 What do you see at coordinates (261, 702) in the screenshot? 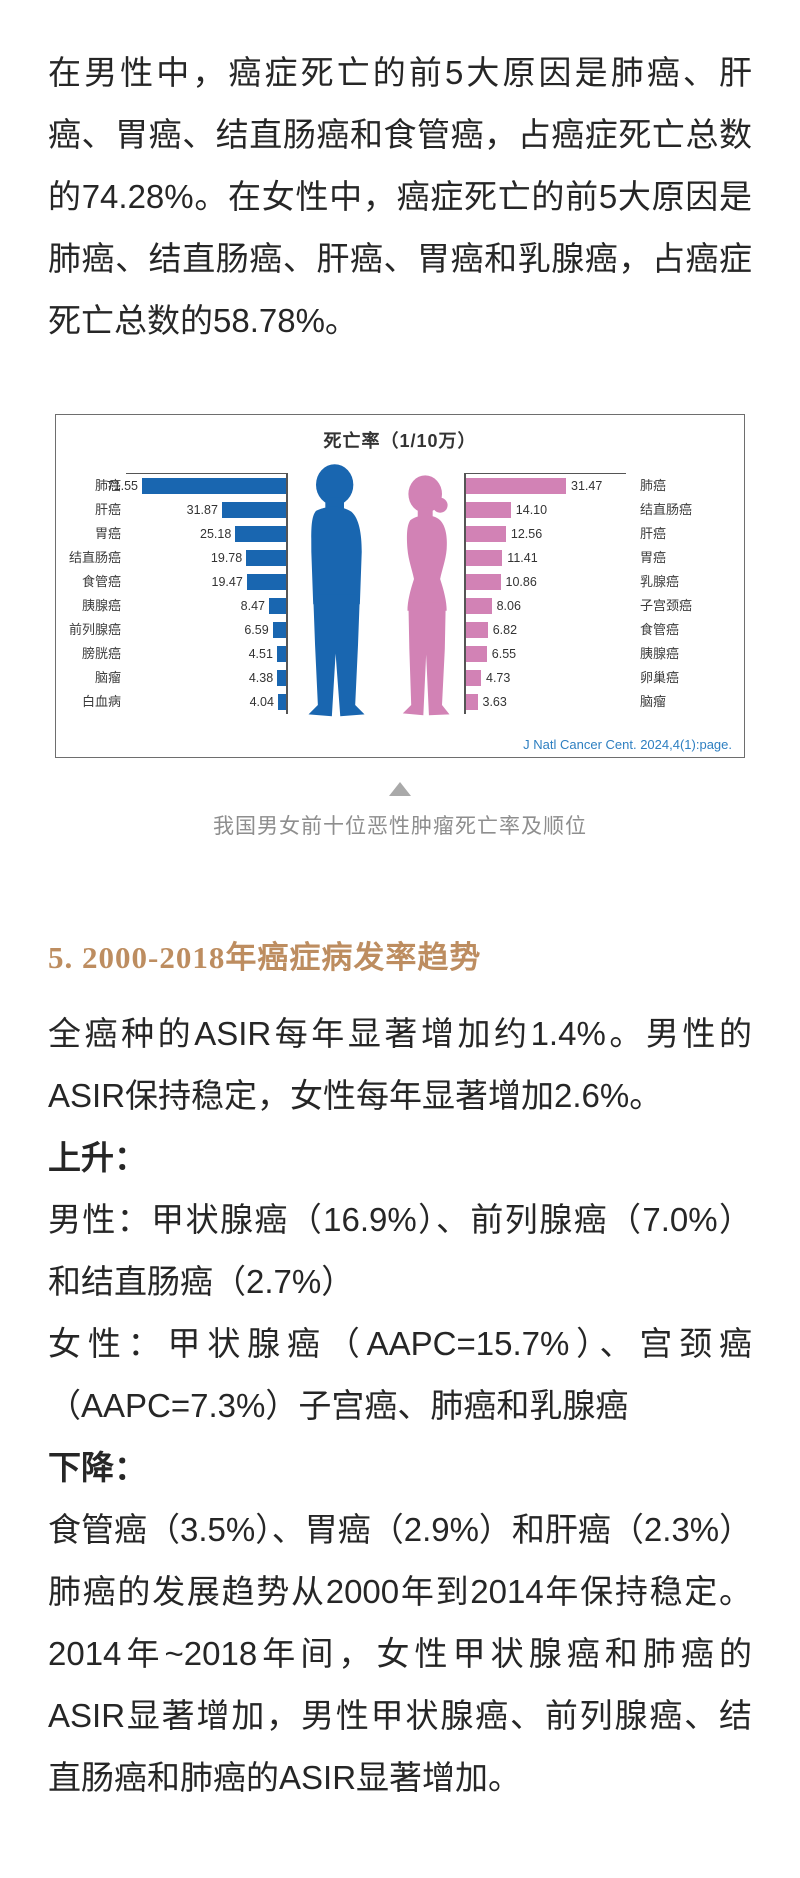
I see `male-bar-value: 4.04` at bounding box center [261, 702].